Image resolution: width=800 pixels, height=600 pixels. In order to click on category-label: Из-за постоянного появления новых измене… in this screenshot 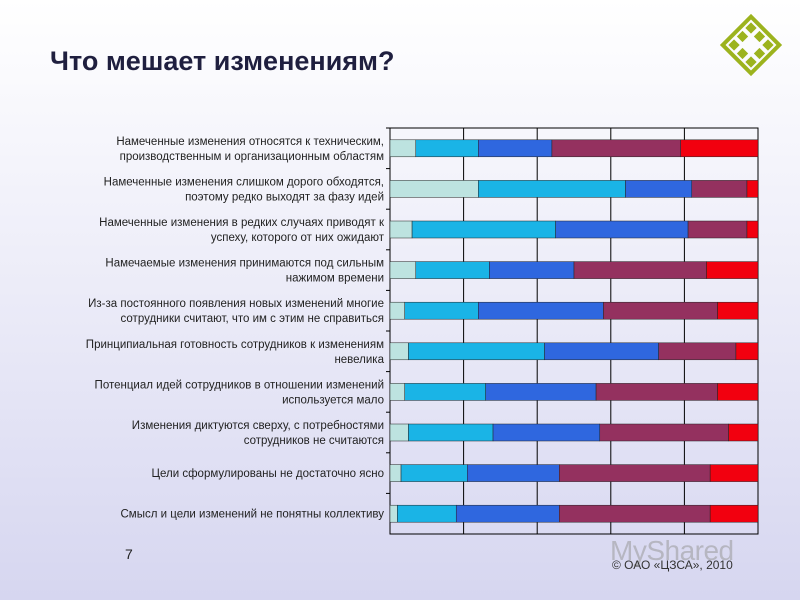, I will do `click(236, 304)`.